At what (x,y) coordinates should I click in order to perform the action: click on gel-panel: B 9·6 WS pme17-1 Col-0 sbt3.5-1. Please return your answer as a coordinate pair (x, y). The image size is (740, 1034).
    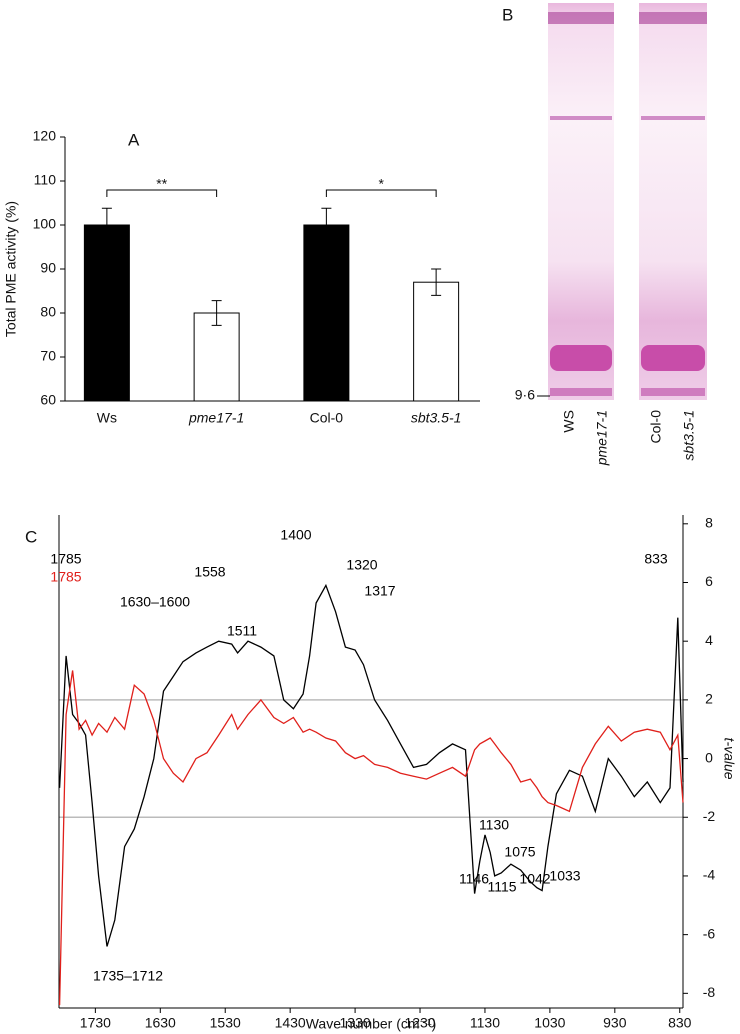
    Looking at the image, I should click on (604, 234).